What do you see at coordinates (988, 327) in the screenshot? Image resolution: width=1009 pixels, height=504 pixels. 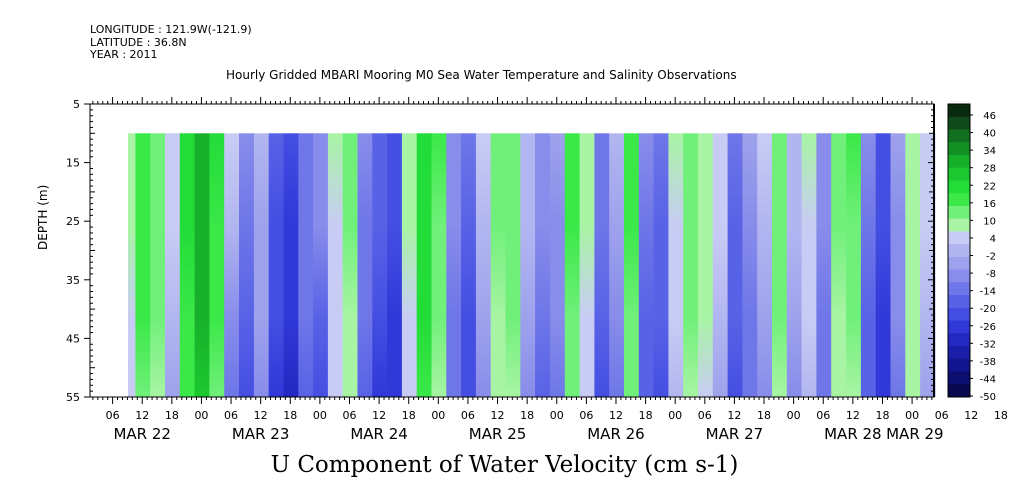 I see `colorbar-label: -26` at bounding box center [988, 327].